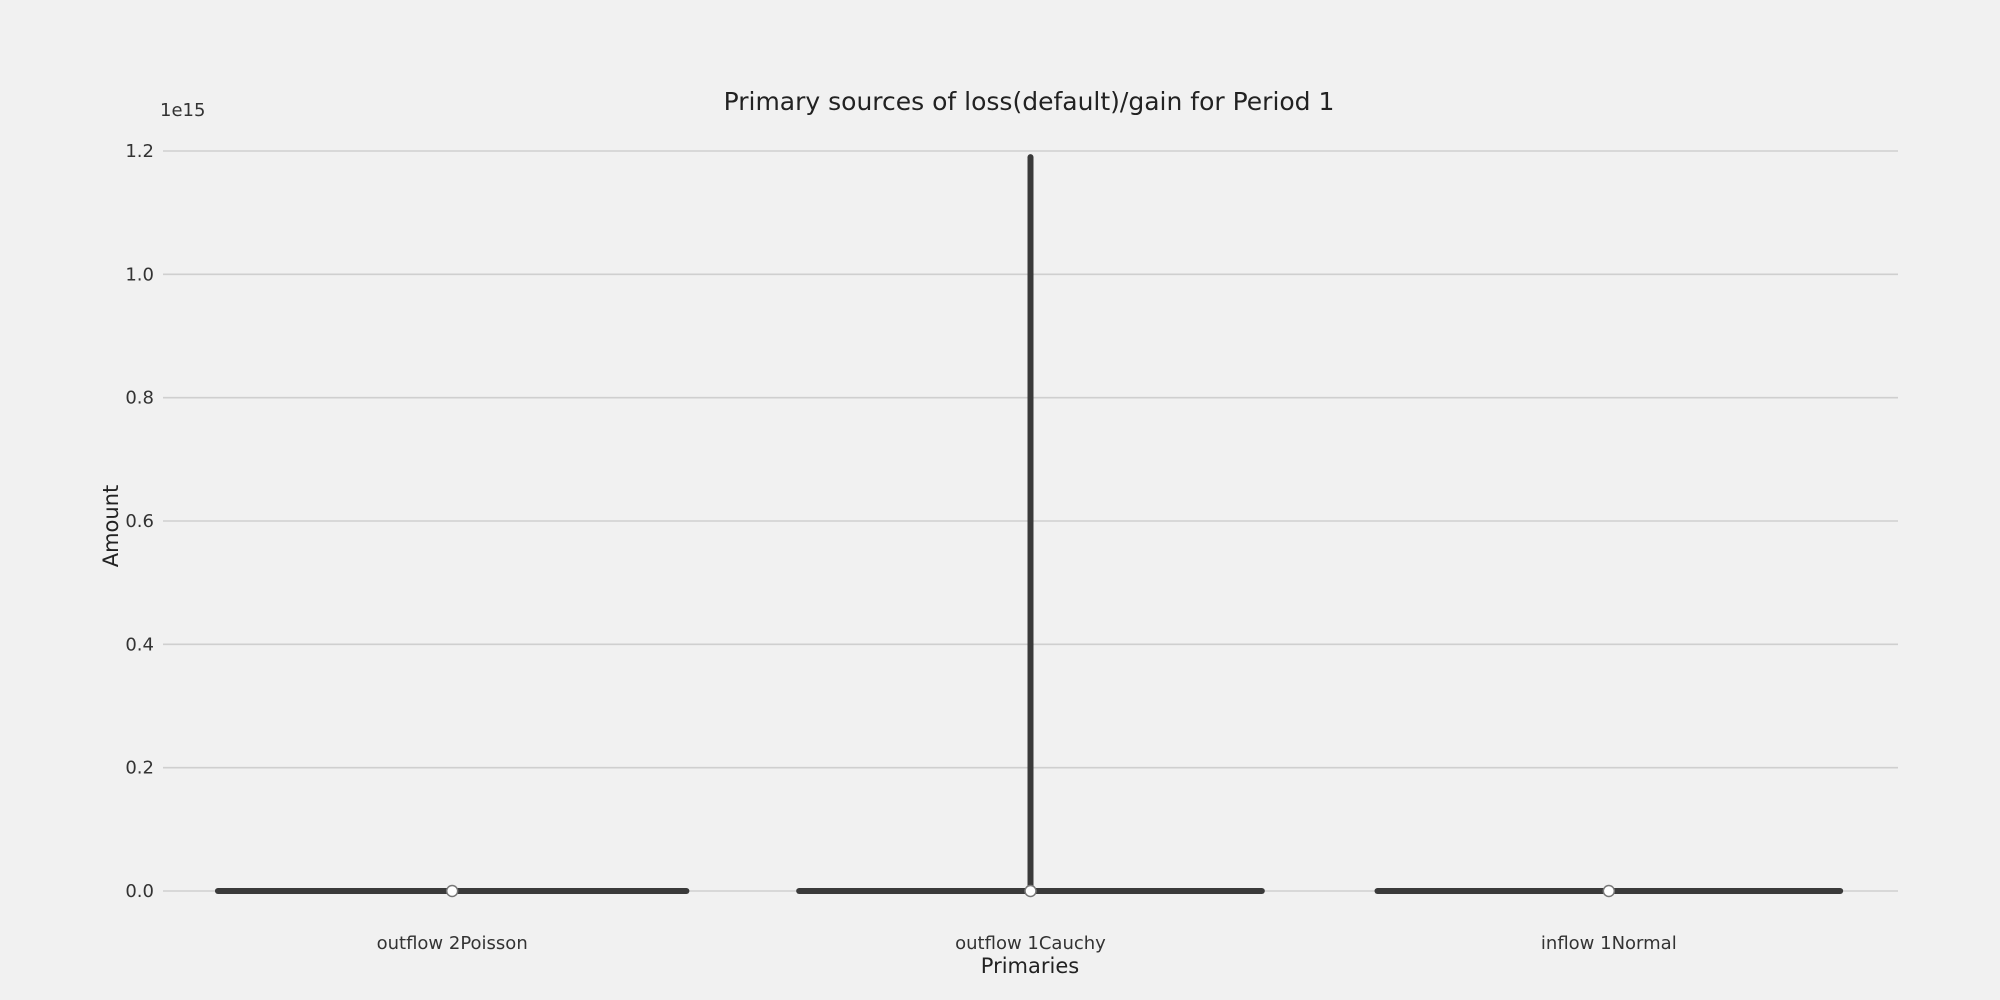  I want to click on y-tick-label: 0.2, so click(139, 768).